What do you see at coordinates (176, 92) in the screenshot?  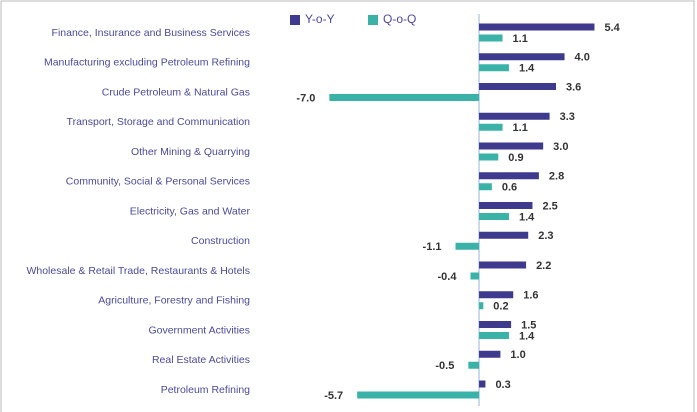 I see `category-label: Crude Petroleum & Natural Gas` at bounding box center [176, 92].